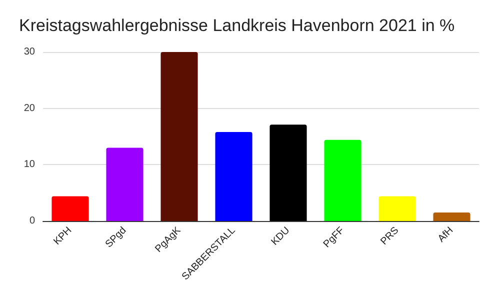 This screenshot has width=500, height=297. I want to click on chart-title: Kreistagswahlergebnisse Landkreis Havenborn 2021 in %, so click(237, 25).